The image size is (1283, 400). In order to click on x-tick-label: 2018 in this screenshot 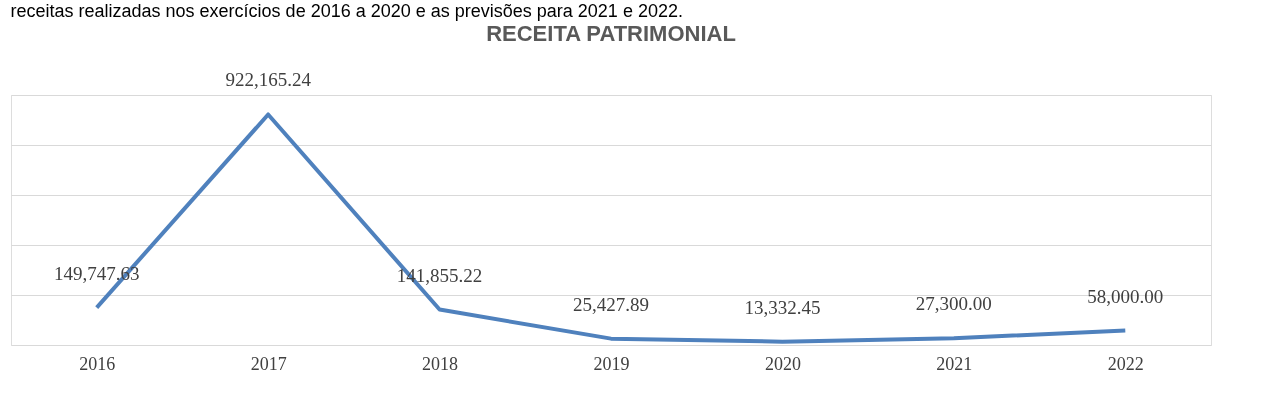, I will do `click(440, 363)`.